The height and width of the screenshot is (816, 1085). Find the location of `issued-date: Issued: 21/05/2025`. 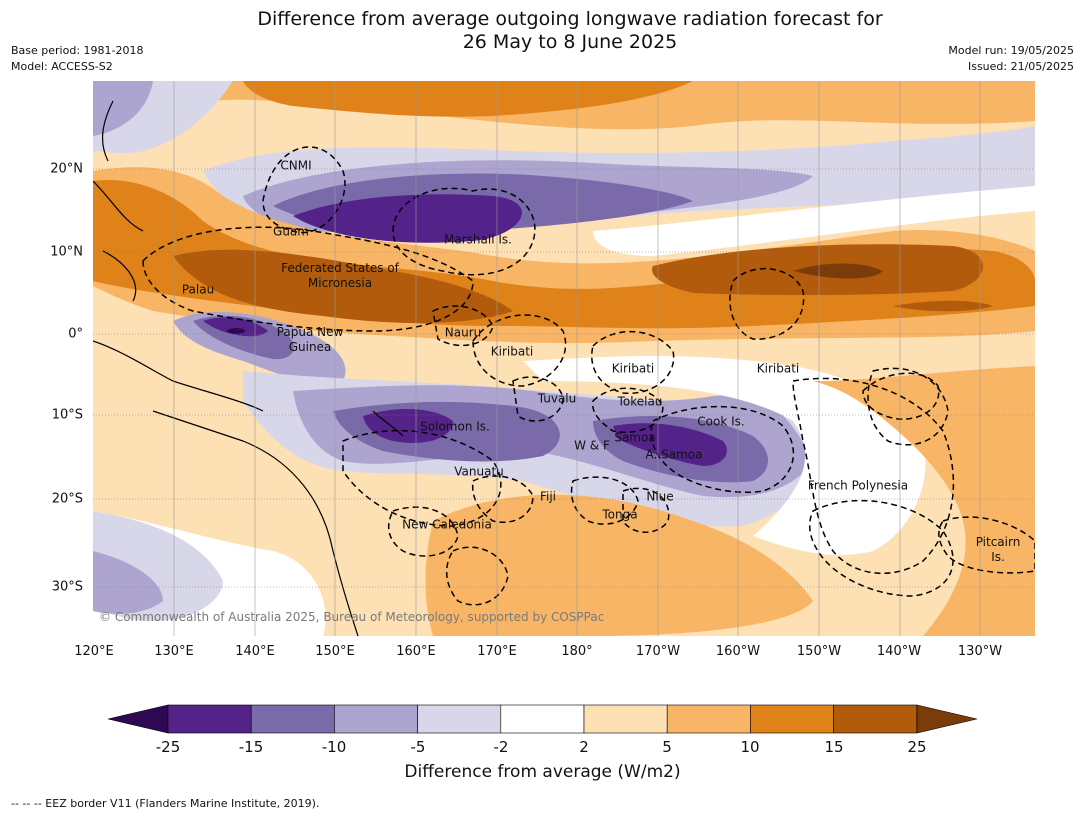

issued-date: Issued: 21/05/2025 is located at coordinates (1020, 66).